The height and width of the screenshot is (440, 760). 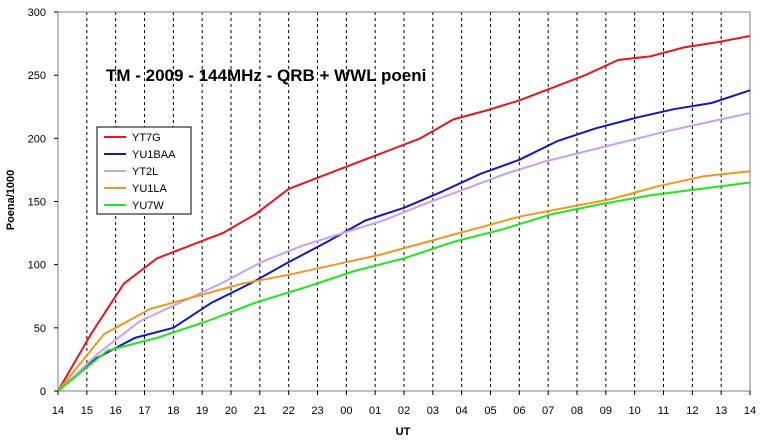 I want to click on y-tick-label: 0, so click(x=43, y=392).